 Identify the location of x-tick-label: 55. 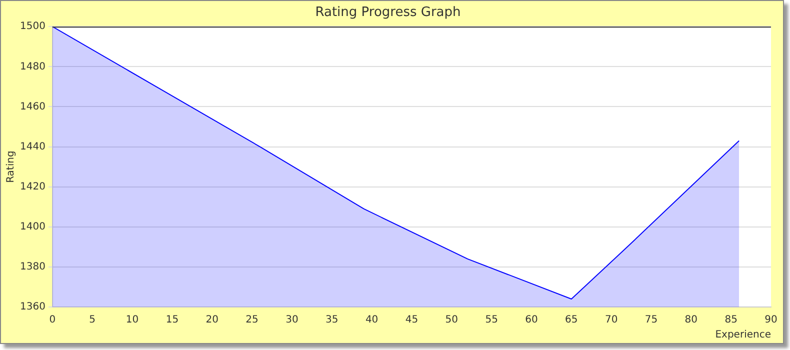
(491, 320).